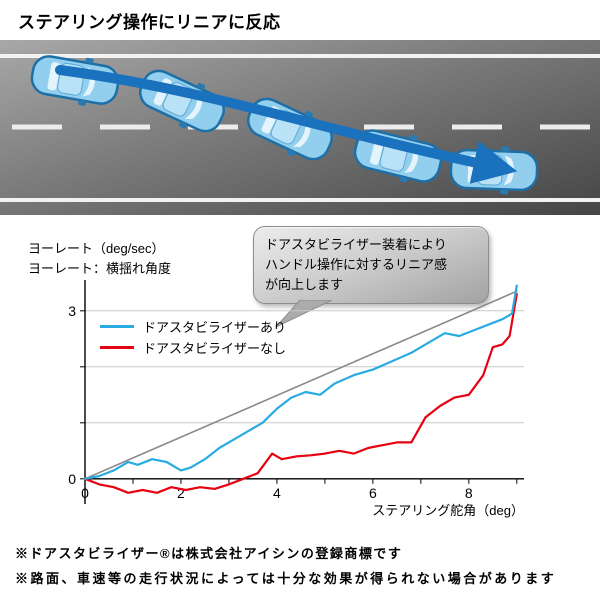 The width and height of the screenshot is (600, 600). I want to click on page-title: ステアリング操作にリニアに反応, so click(149, 22).